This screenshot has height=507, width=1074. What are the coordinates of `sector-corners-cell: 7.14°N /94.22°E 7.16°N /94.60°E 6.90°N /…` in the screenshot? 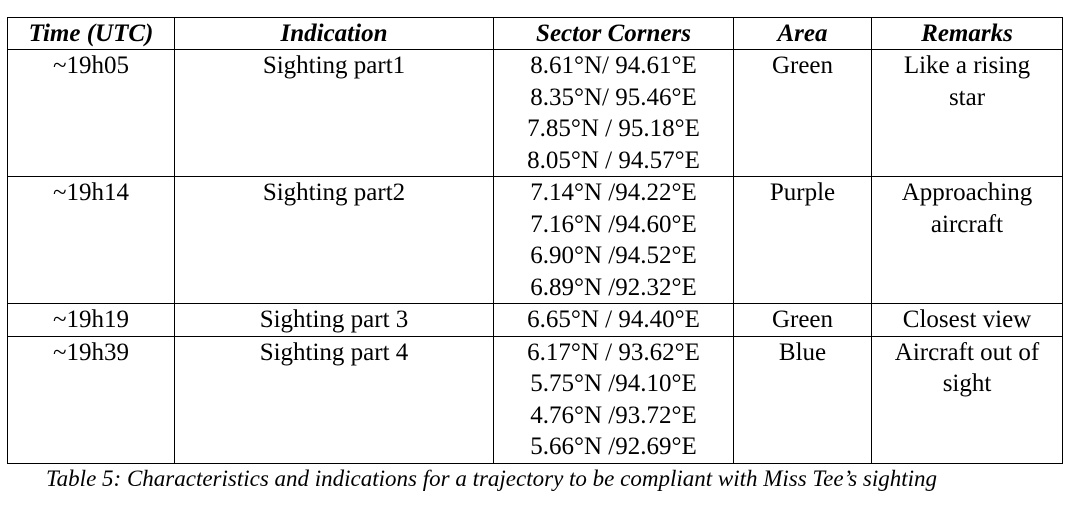 It's located at (613, 240).